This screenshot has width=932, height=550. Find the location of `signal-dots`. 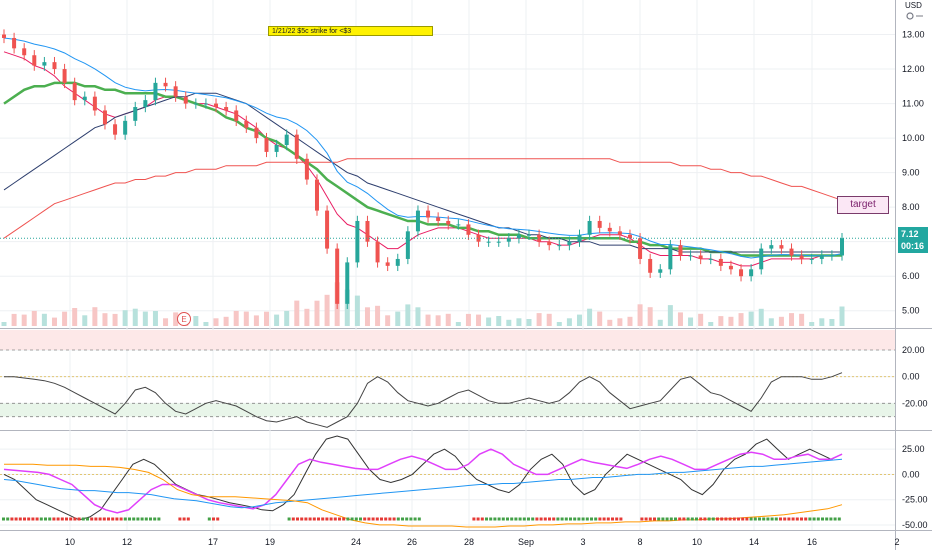

signal-dots is located at coordinates (421, 519).